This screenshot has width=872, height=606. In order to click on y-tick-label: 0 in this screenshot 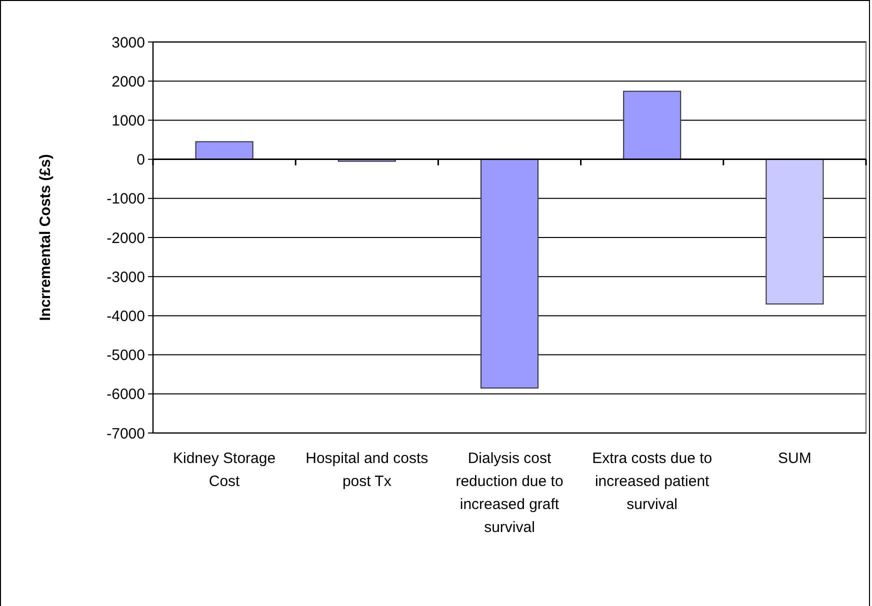, I will do `click(140, 160)`.